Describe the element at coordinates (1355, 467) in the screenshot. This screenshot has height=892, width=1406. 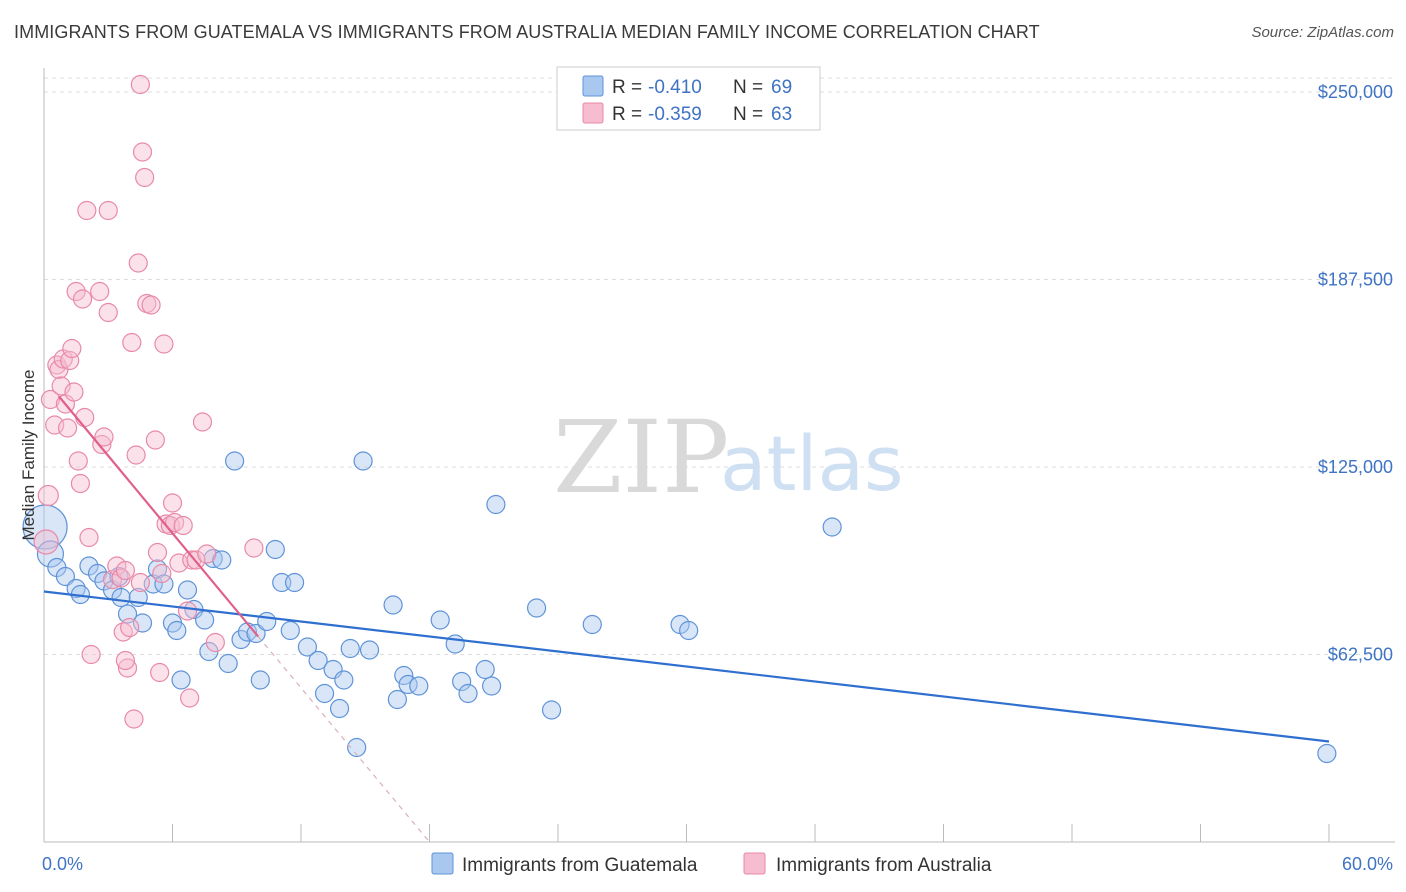
I see `y-tick-label-1: $125,000` at that location.